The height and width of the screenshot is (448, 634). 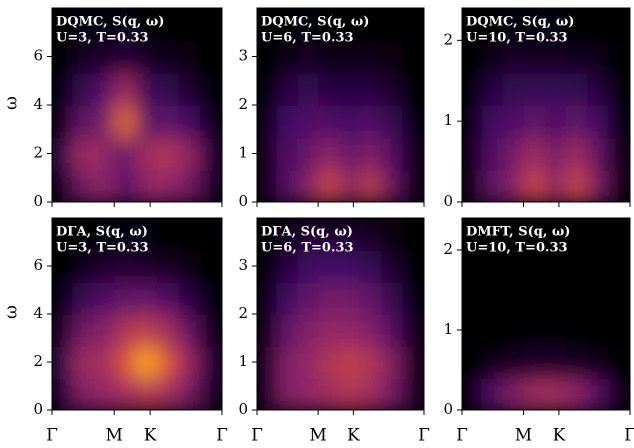 I want to click on y-tick-label: 0, so click(x=243, y=409).